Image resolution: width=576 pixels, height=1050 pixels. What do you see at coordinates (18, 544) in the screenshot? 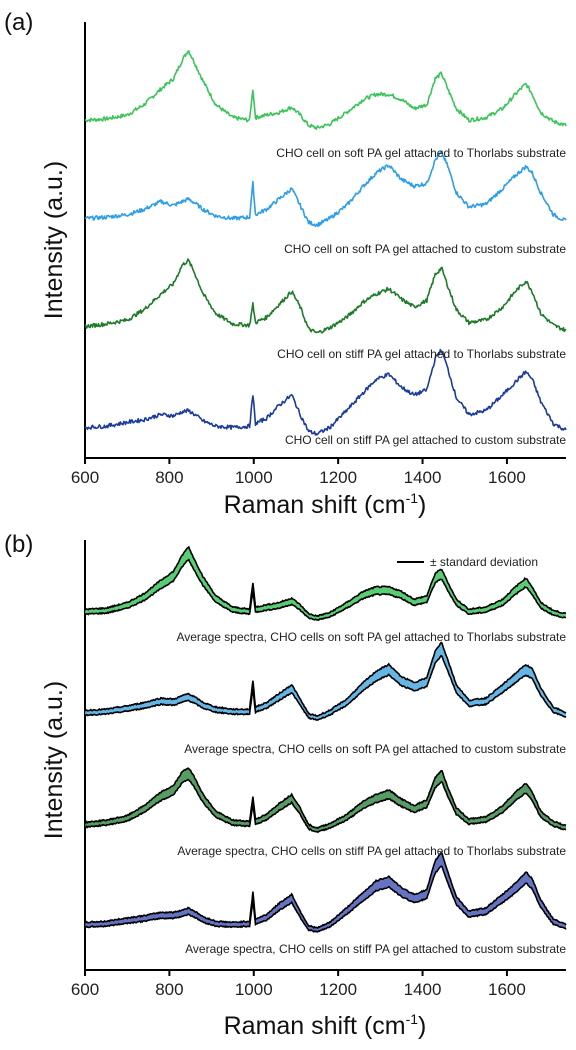
I see `panel-b-label: (b)` at bounding box center [18, 544].